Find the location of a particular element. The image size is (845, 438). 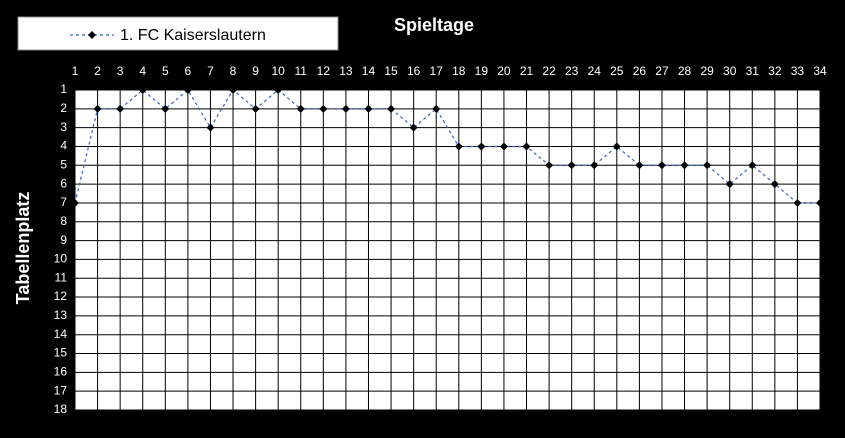

x-tick-label: 26 is located at coordinates (640, 71).